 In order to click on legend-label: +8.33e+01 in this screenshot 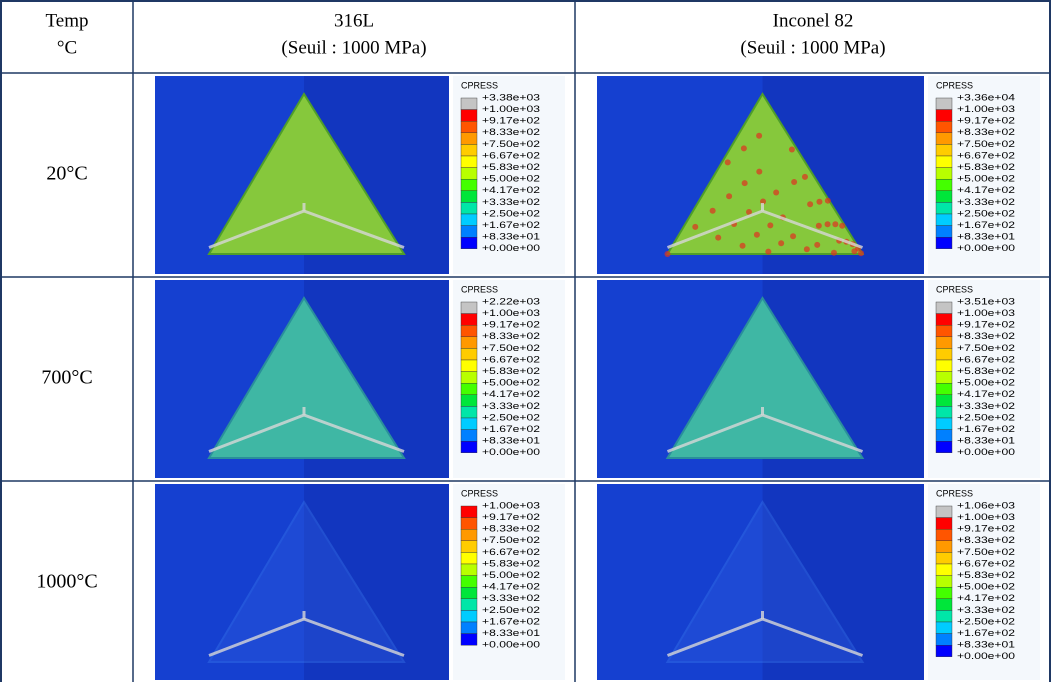, I will do `click(511, 237)`.